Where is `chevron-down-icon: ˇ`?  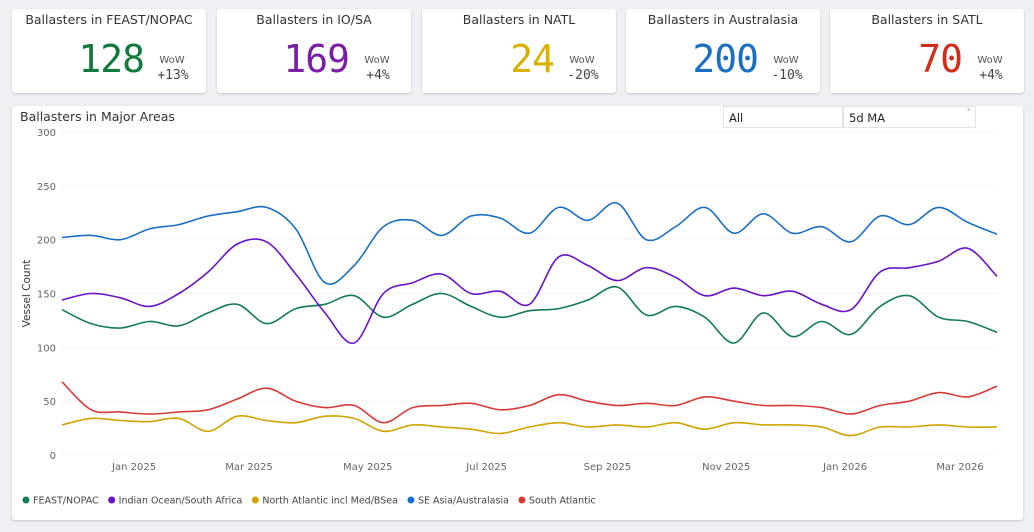
chevron-down-icon: ˇ is located at coordinates (969, 114).